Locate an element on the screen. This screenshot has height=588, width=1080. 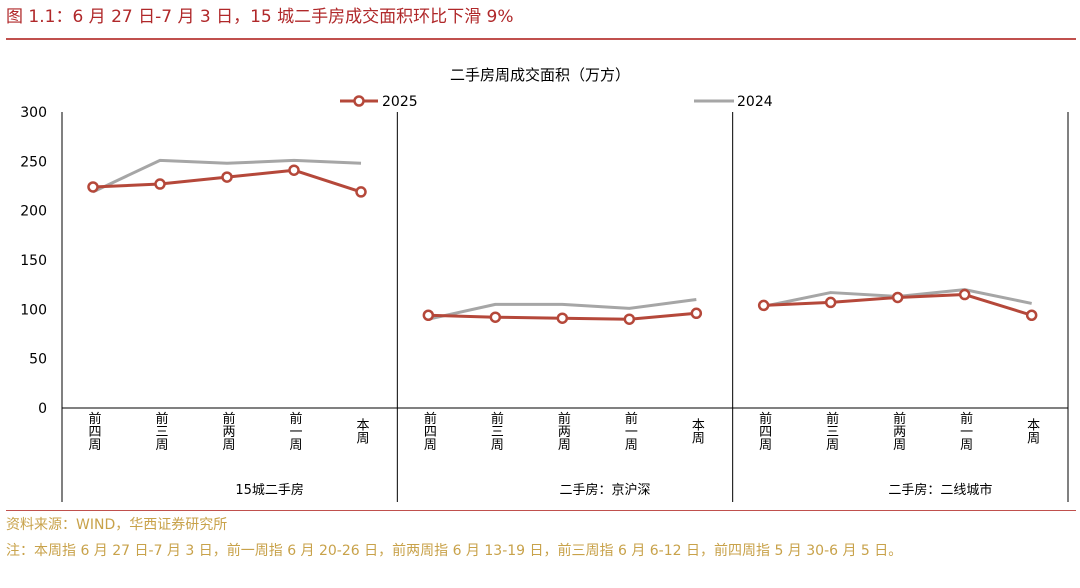
y-tick-label: 50 is located at coordinates (38, 360).